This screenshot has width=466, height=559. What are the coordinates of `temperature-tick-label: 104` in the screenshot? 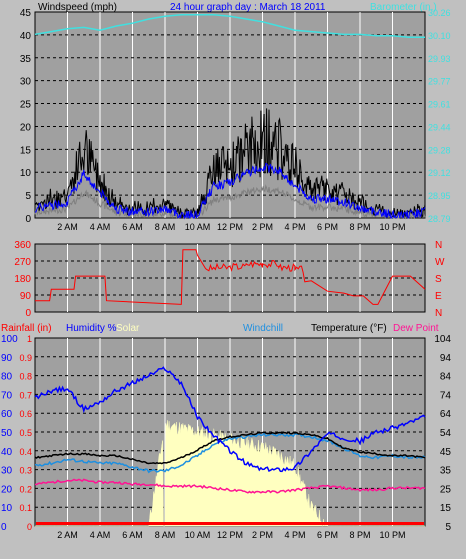 It's located at (442, 339).